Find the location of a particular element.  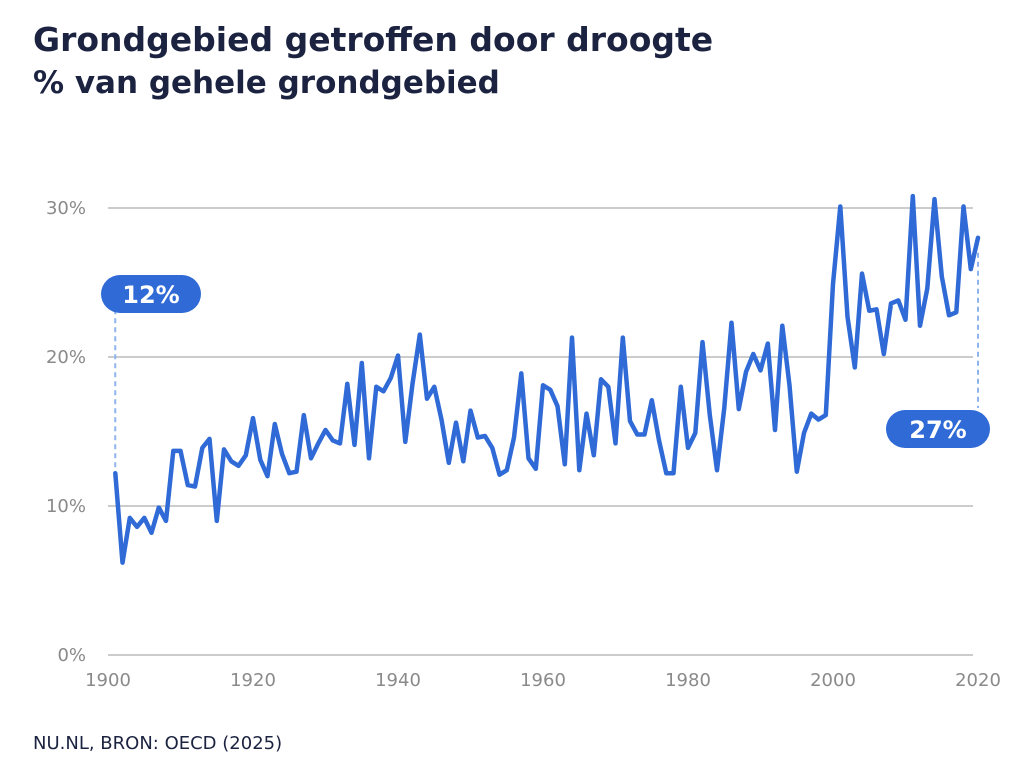

x-tick-label-1940: 1940 is located at coordinates (398, 680).